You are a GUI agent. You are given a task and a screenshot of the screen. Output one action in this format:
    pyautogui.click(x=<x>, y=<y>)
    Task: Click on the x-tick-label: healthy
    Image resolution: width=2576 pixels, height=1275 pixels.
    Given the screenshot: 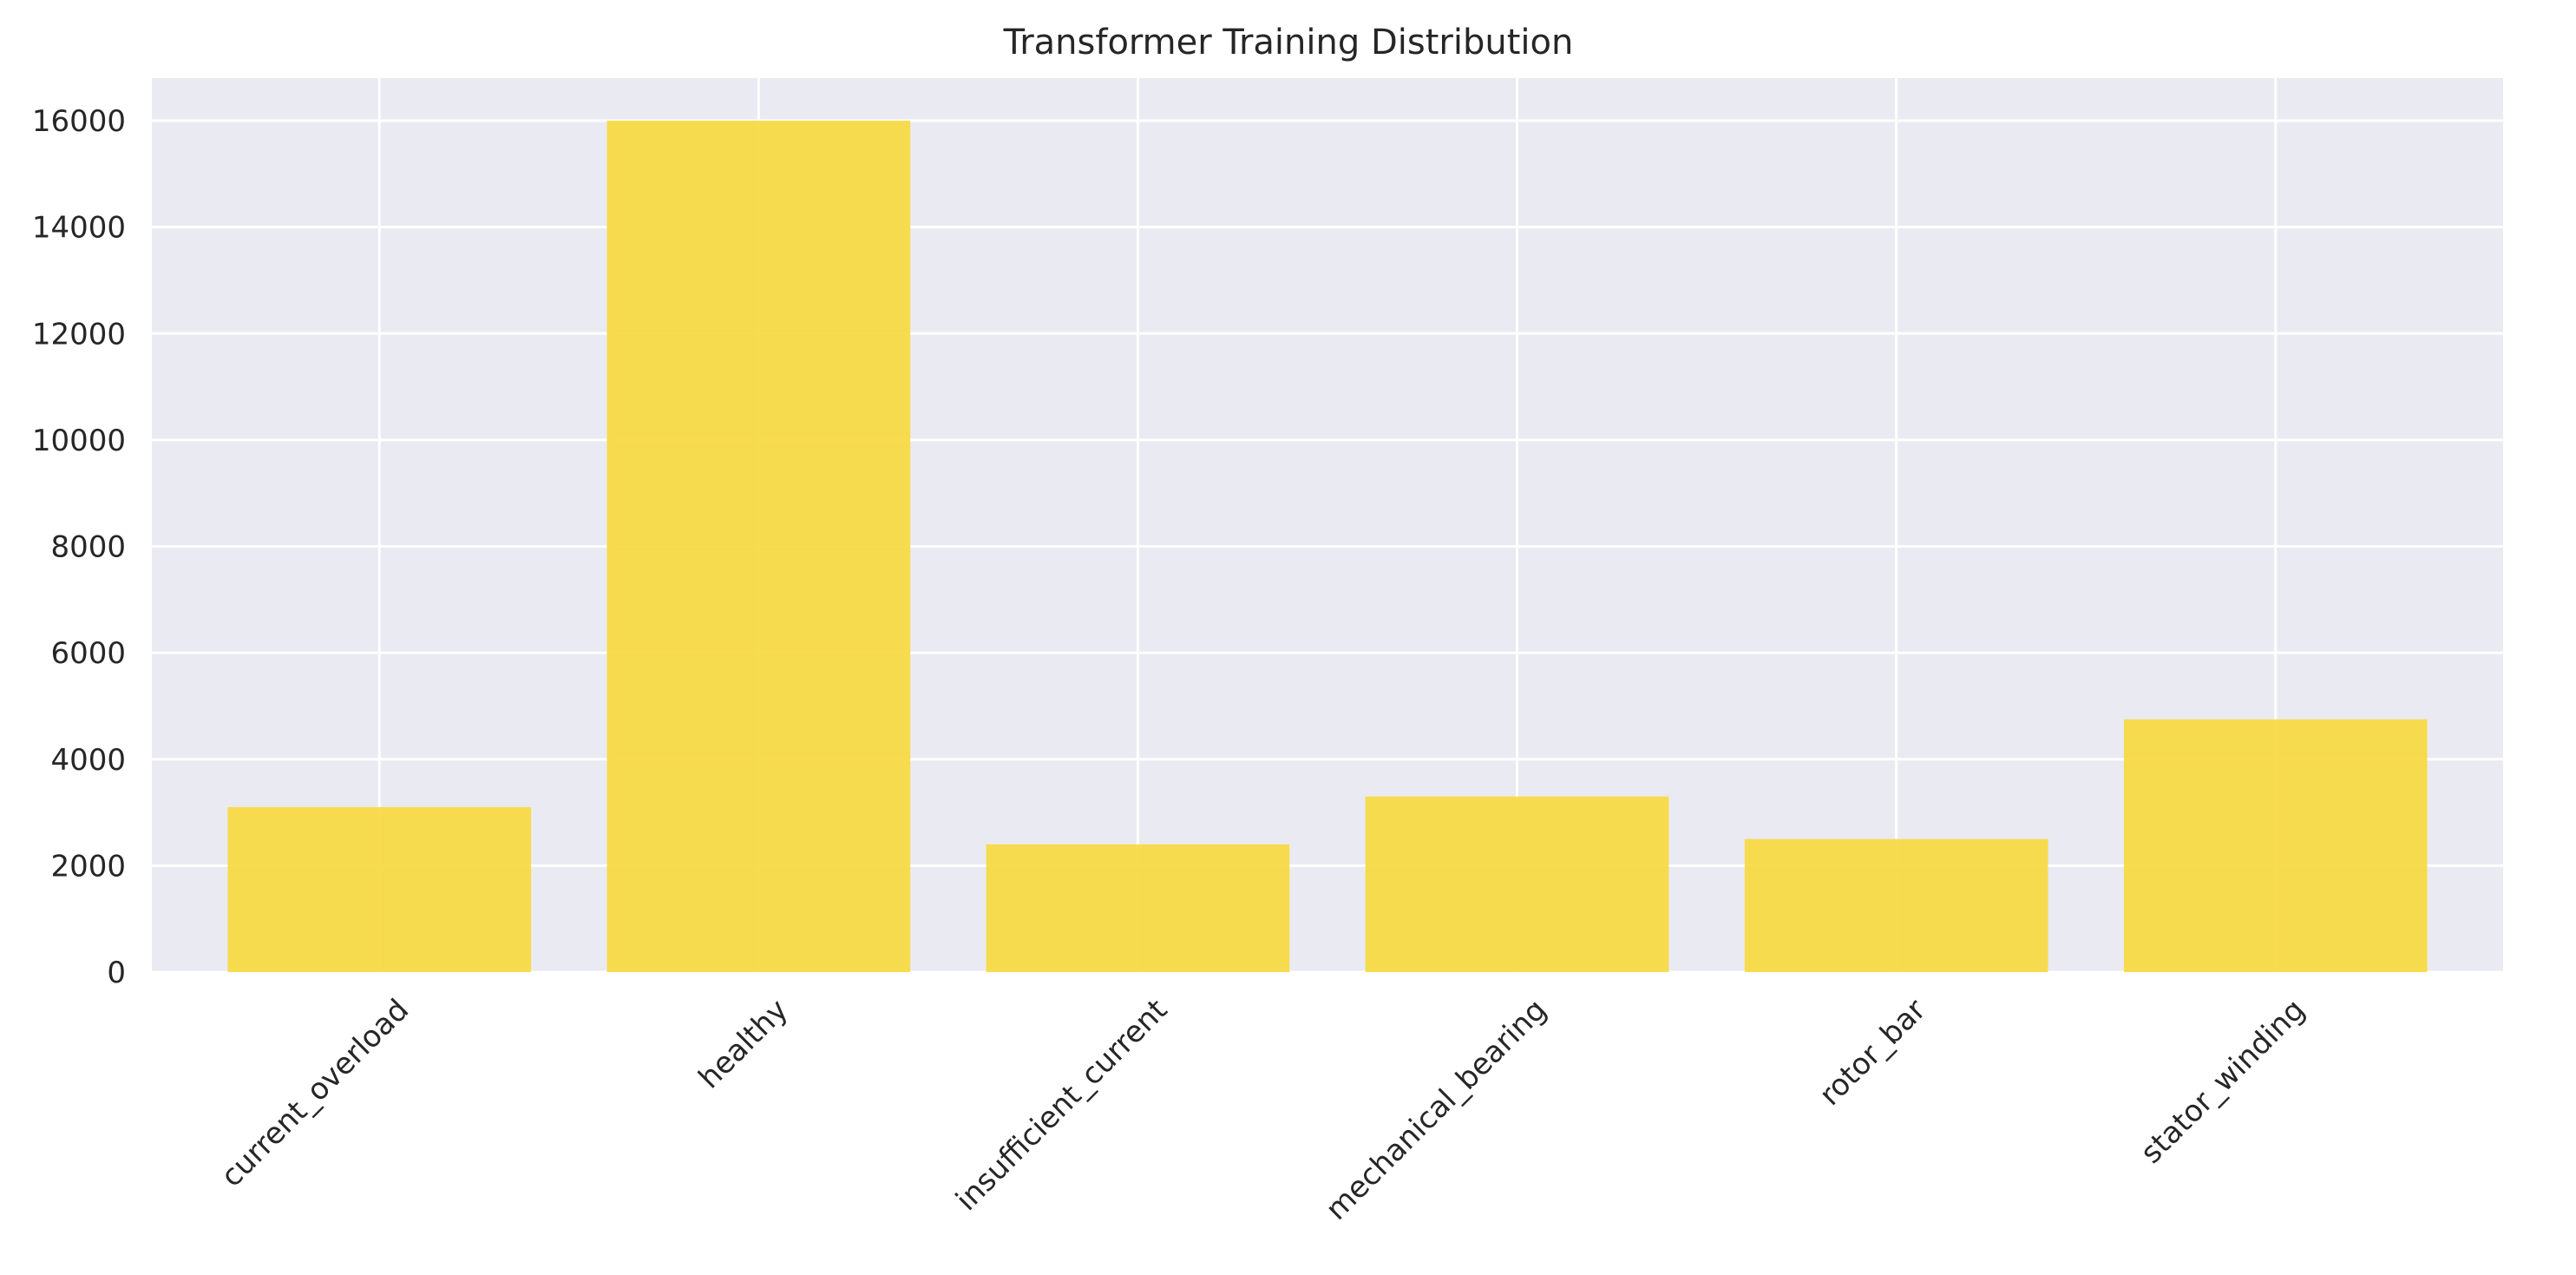 What is the action you would take?
    pyautogui.click(x=744, y=1044)
    